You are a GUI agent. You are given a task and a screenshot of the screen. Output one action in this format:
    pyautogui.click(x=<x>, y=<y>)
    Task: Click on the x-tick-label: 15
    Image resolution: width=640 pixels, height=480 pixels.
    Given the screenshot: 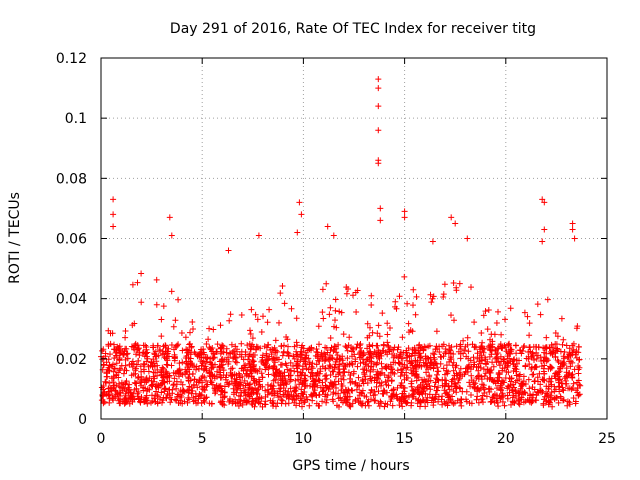 What is the action you would take?
    pyautogui.click(x=405, y=439)
    